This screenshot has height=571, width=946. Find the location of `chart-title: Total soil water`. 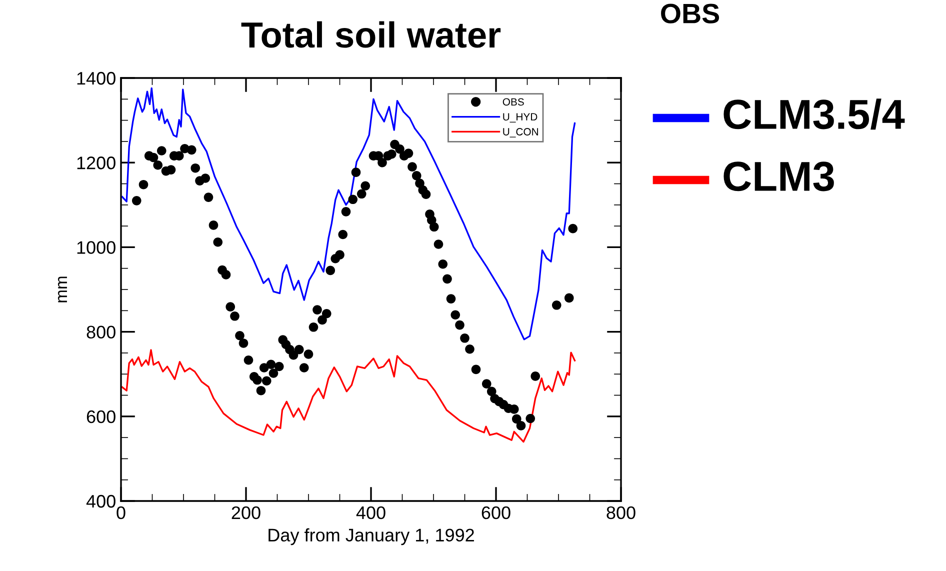

chart-title: Total soil water is located at coordinates (371, 34).